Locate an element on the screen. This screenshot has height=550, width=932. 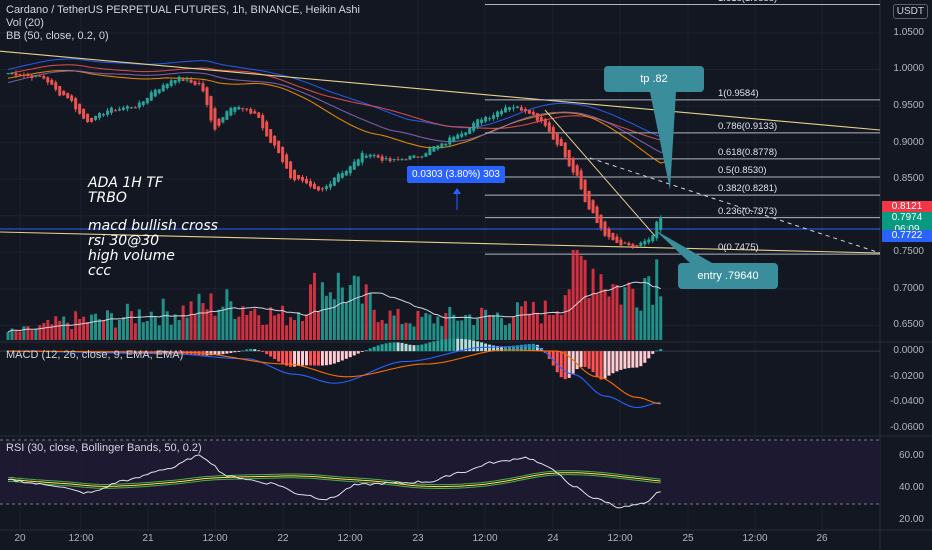
macd-tick-label: 0.0000 is located at coordinates (908, 351).